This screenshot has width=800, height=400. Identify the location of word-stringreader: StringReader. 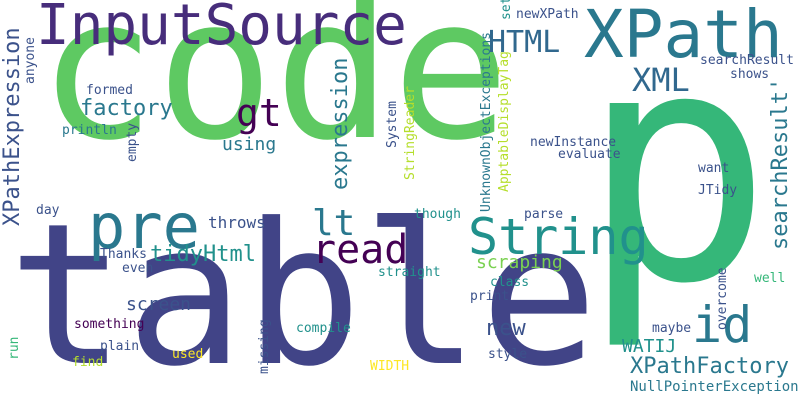
(410, 133).